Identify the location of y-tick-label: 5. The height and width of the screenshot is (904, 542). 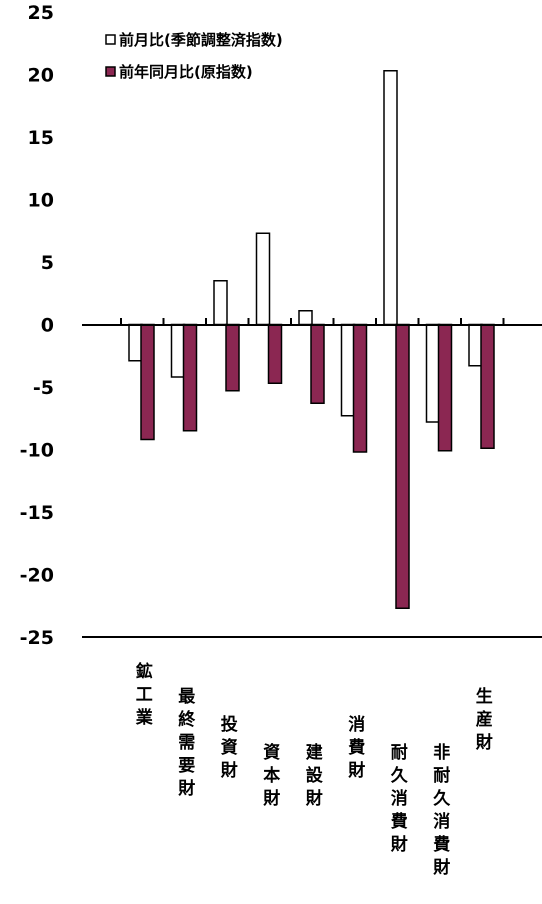
(47, 263).